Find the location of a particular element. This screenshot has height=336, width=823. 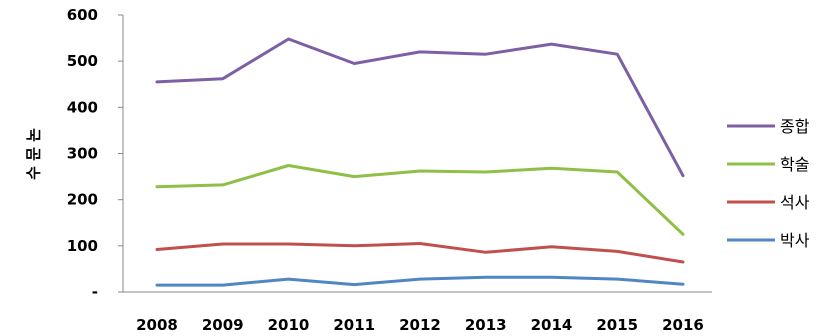

x-tick-label: 2016 is located at coordinates (683, 325).